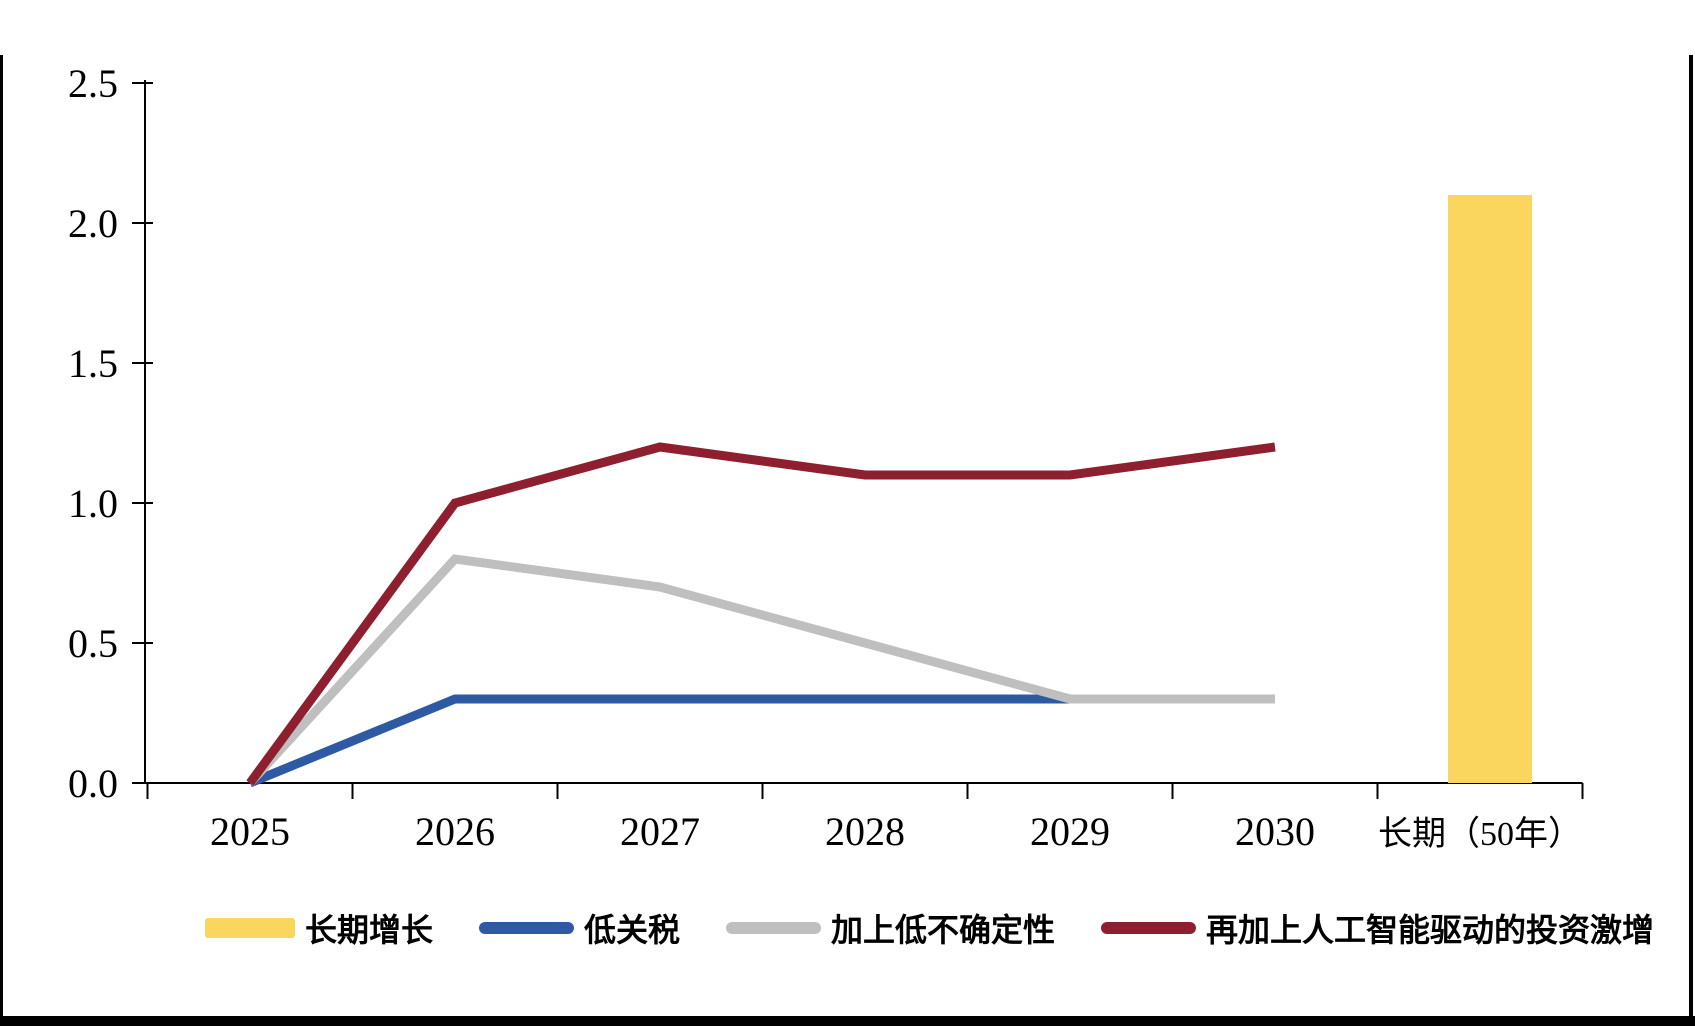 The image size is (1695, 1026). I want to click on y-tick-label: 2.0, so click(93, 223).